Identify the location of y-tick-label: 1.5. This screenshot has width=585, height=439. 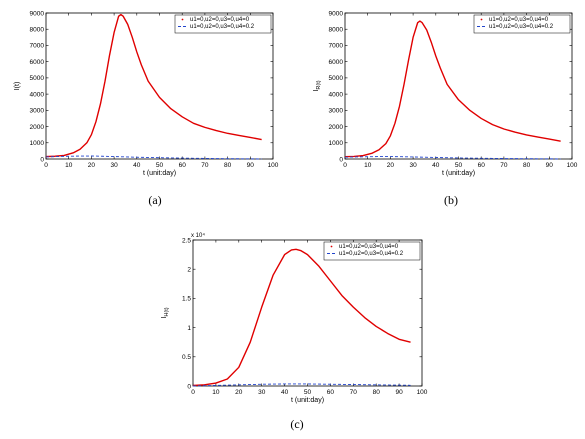
(186, 299).